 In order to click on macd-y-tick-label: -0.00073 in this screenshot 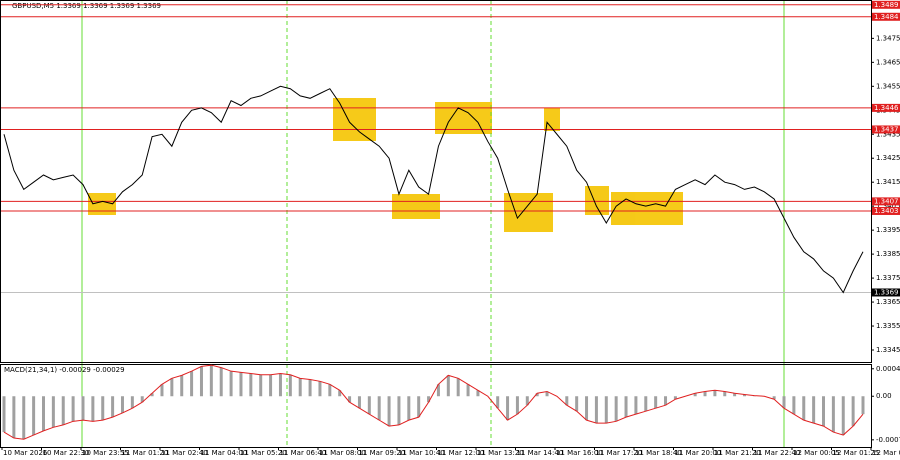, I will do `click(888, 440)`.